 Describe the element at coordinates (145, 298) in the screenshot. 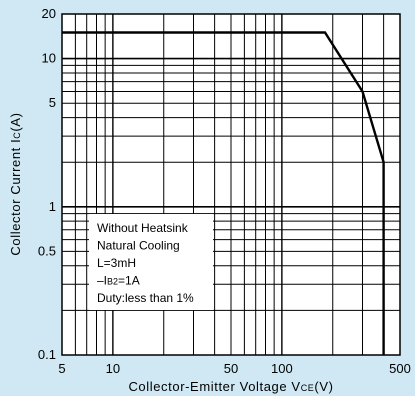

I see `annotation-line: Duty:less than 1%` at that location.